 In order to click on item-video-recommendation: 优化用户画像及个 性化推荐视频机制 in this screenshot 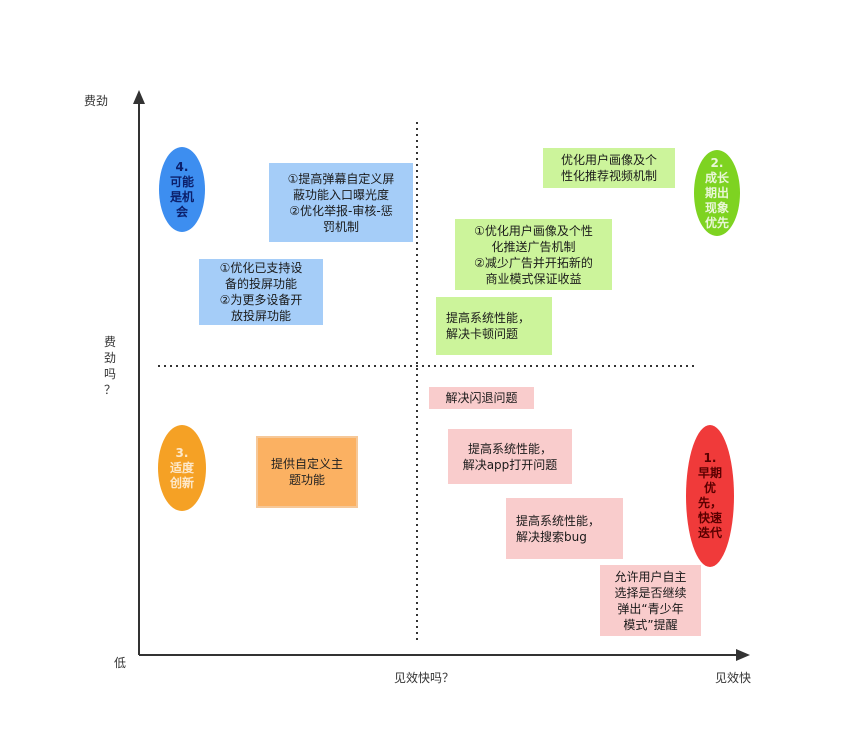, I will do `click(609, 168)`.